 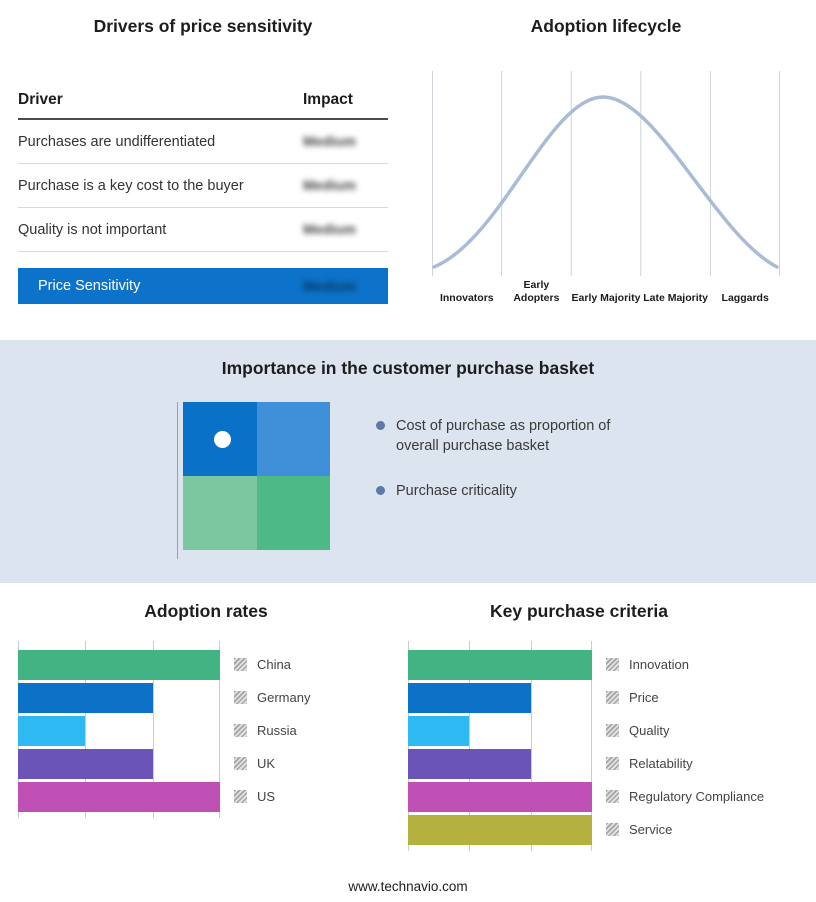 I want to click on legend-label: China, so click(x=274, y=664).